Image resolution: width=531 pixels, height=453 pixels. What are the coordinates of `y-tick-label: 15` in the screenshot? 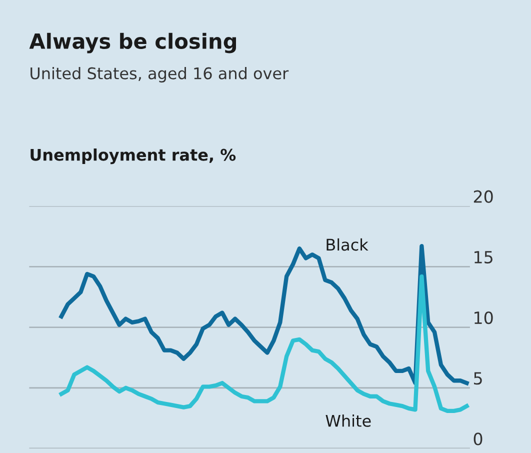 It's located at (483, 257).